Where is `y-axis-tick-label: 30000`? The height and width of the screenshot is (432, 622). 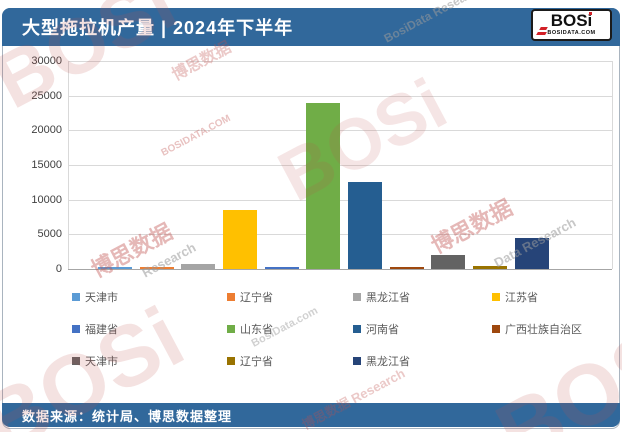 y-axis-tick-label: 30000 is located at coordinates (46, 61).